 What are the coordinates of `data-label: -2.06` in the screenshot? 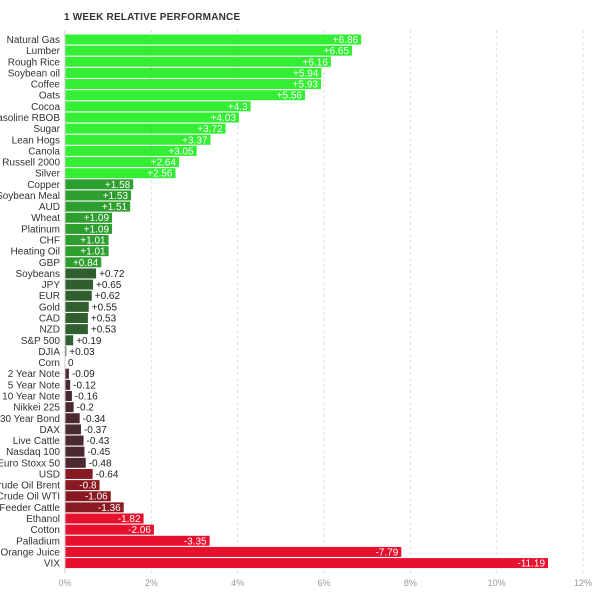 It's located at (139, 530).